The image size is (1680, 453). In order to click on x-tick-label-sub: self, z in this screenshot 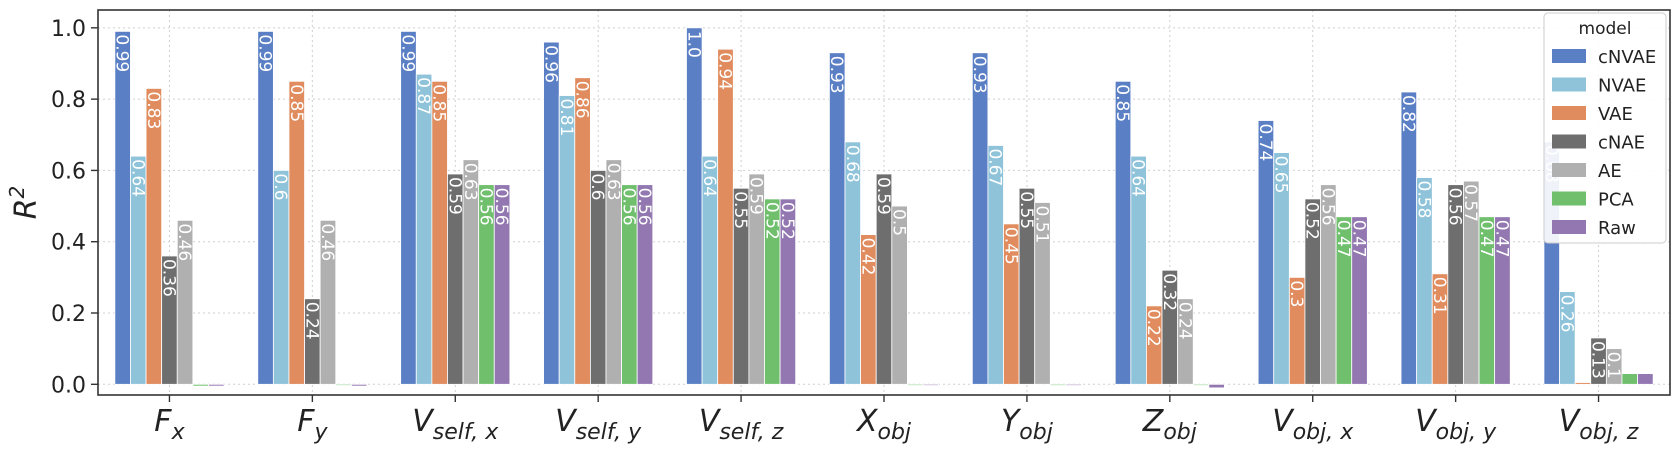, I will do `click(751, 432)`.